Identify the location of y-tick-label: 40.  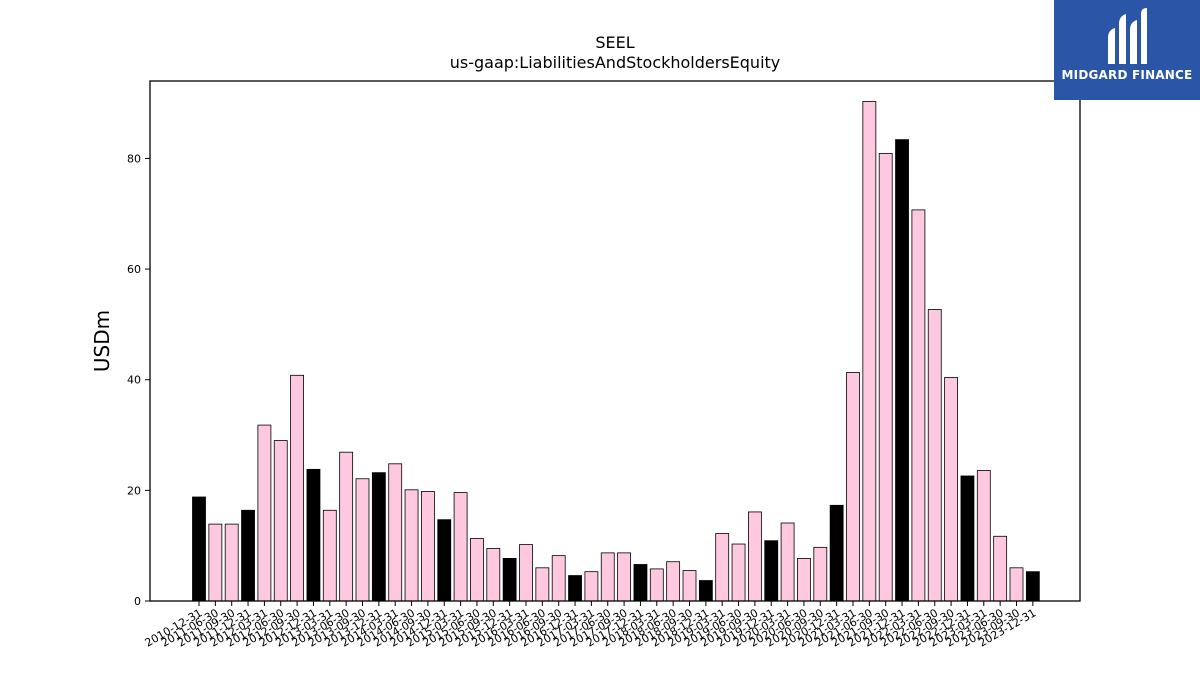
(134, 380).